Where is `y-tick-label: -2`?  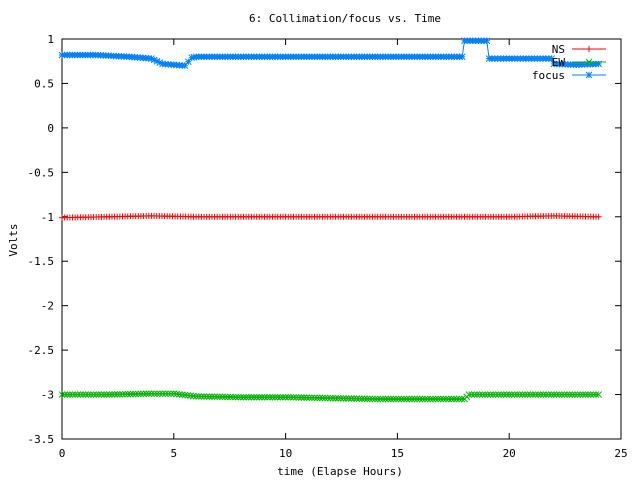 y-tick-label: -2 is located at coordinates (47, 306).